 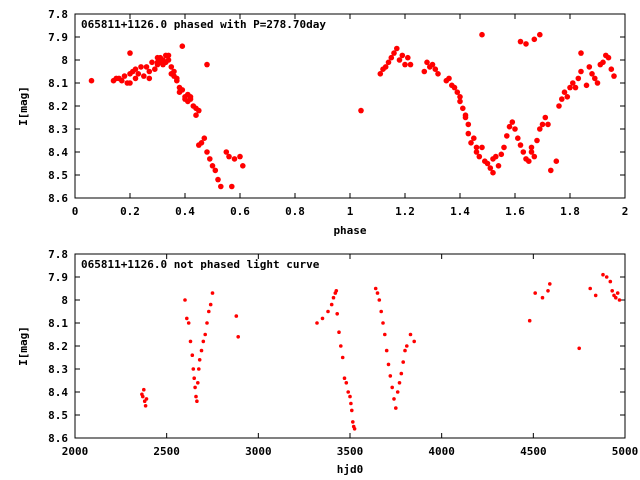 I want to click on panel-title: 065811+1126.0 not phased light curve, so click(x=200, y=264).